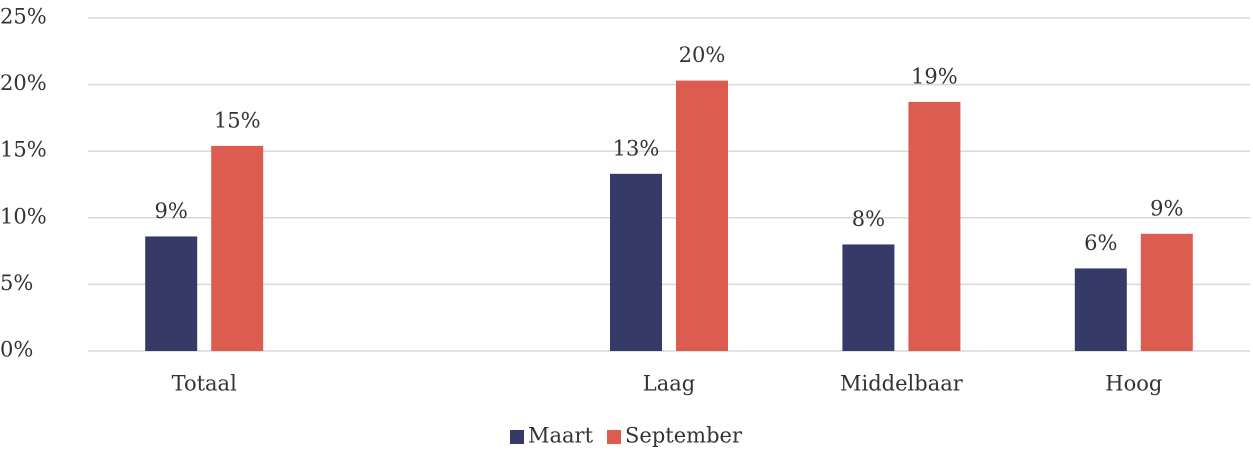  I want to click on y-tick-label: 25%, so click(23, 17).